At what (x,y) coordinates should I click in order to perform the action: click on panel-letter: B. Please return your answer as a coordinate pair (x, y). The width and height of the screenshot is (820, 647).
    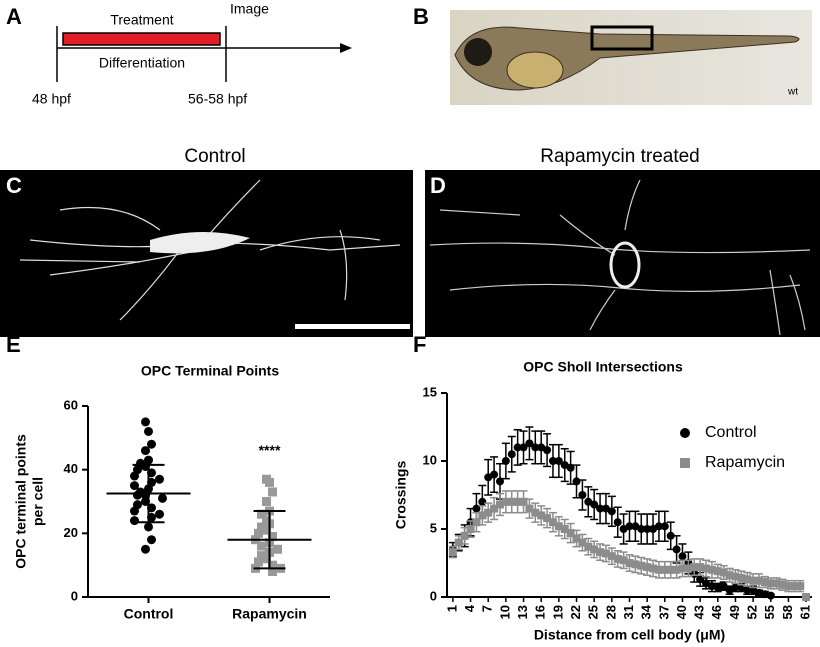
    Looking at the image, I should click on (421, 16).